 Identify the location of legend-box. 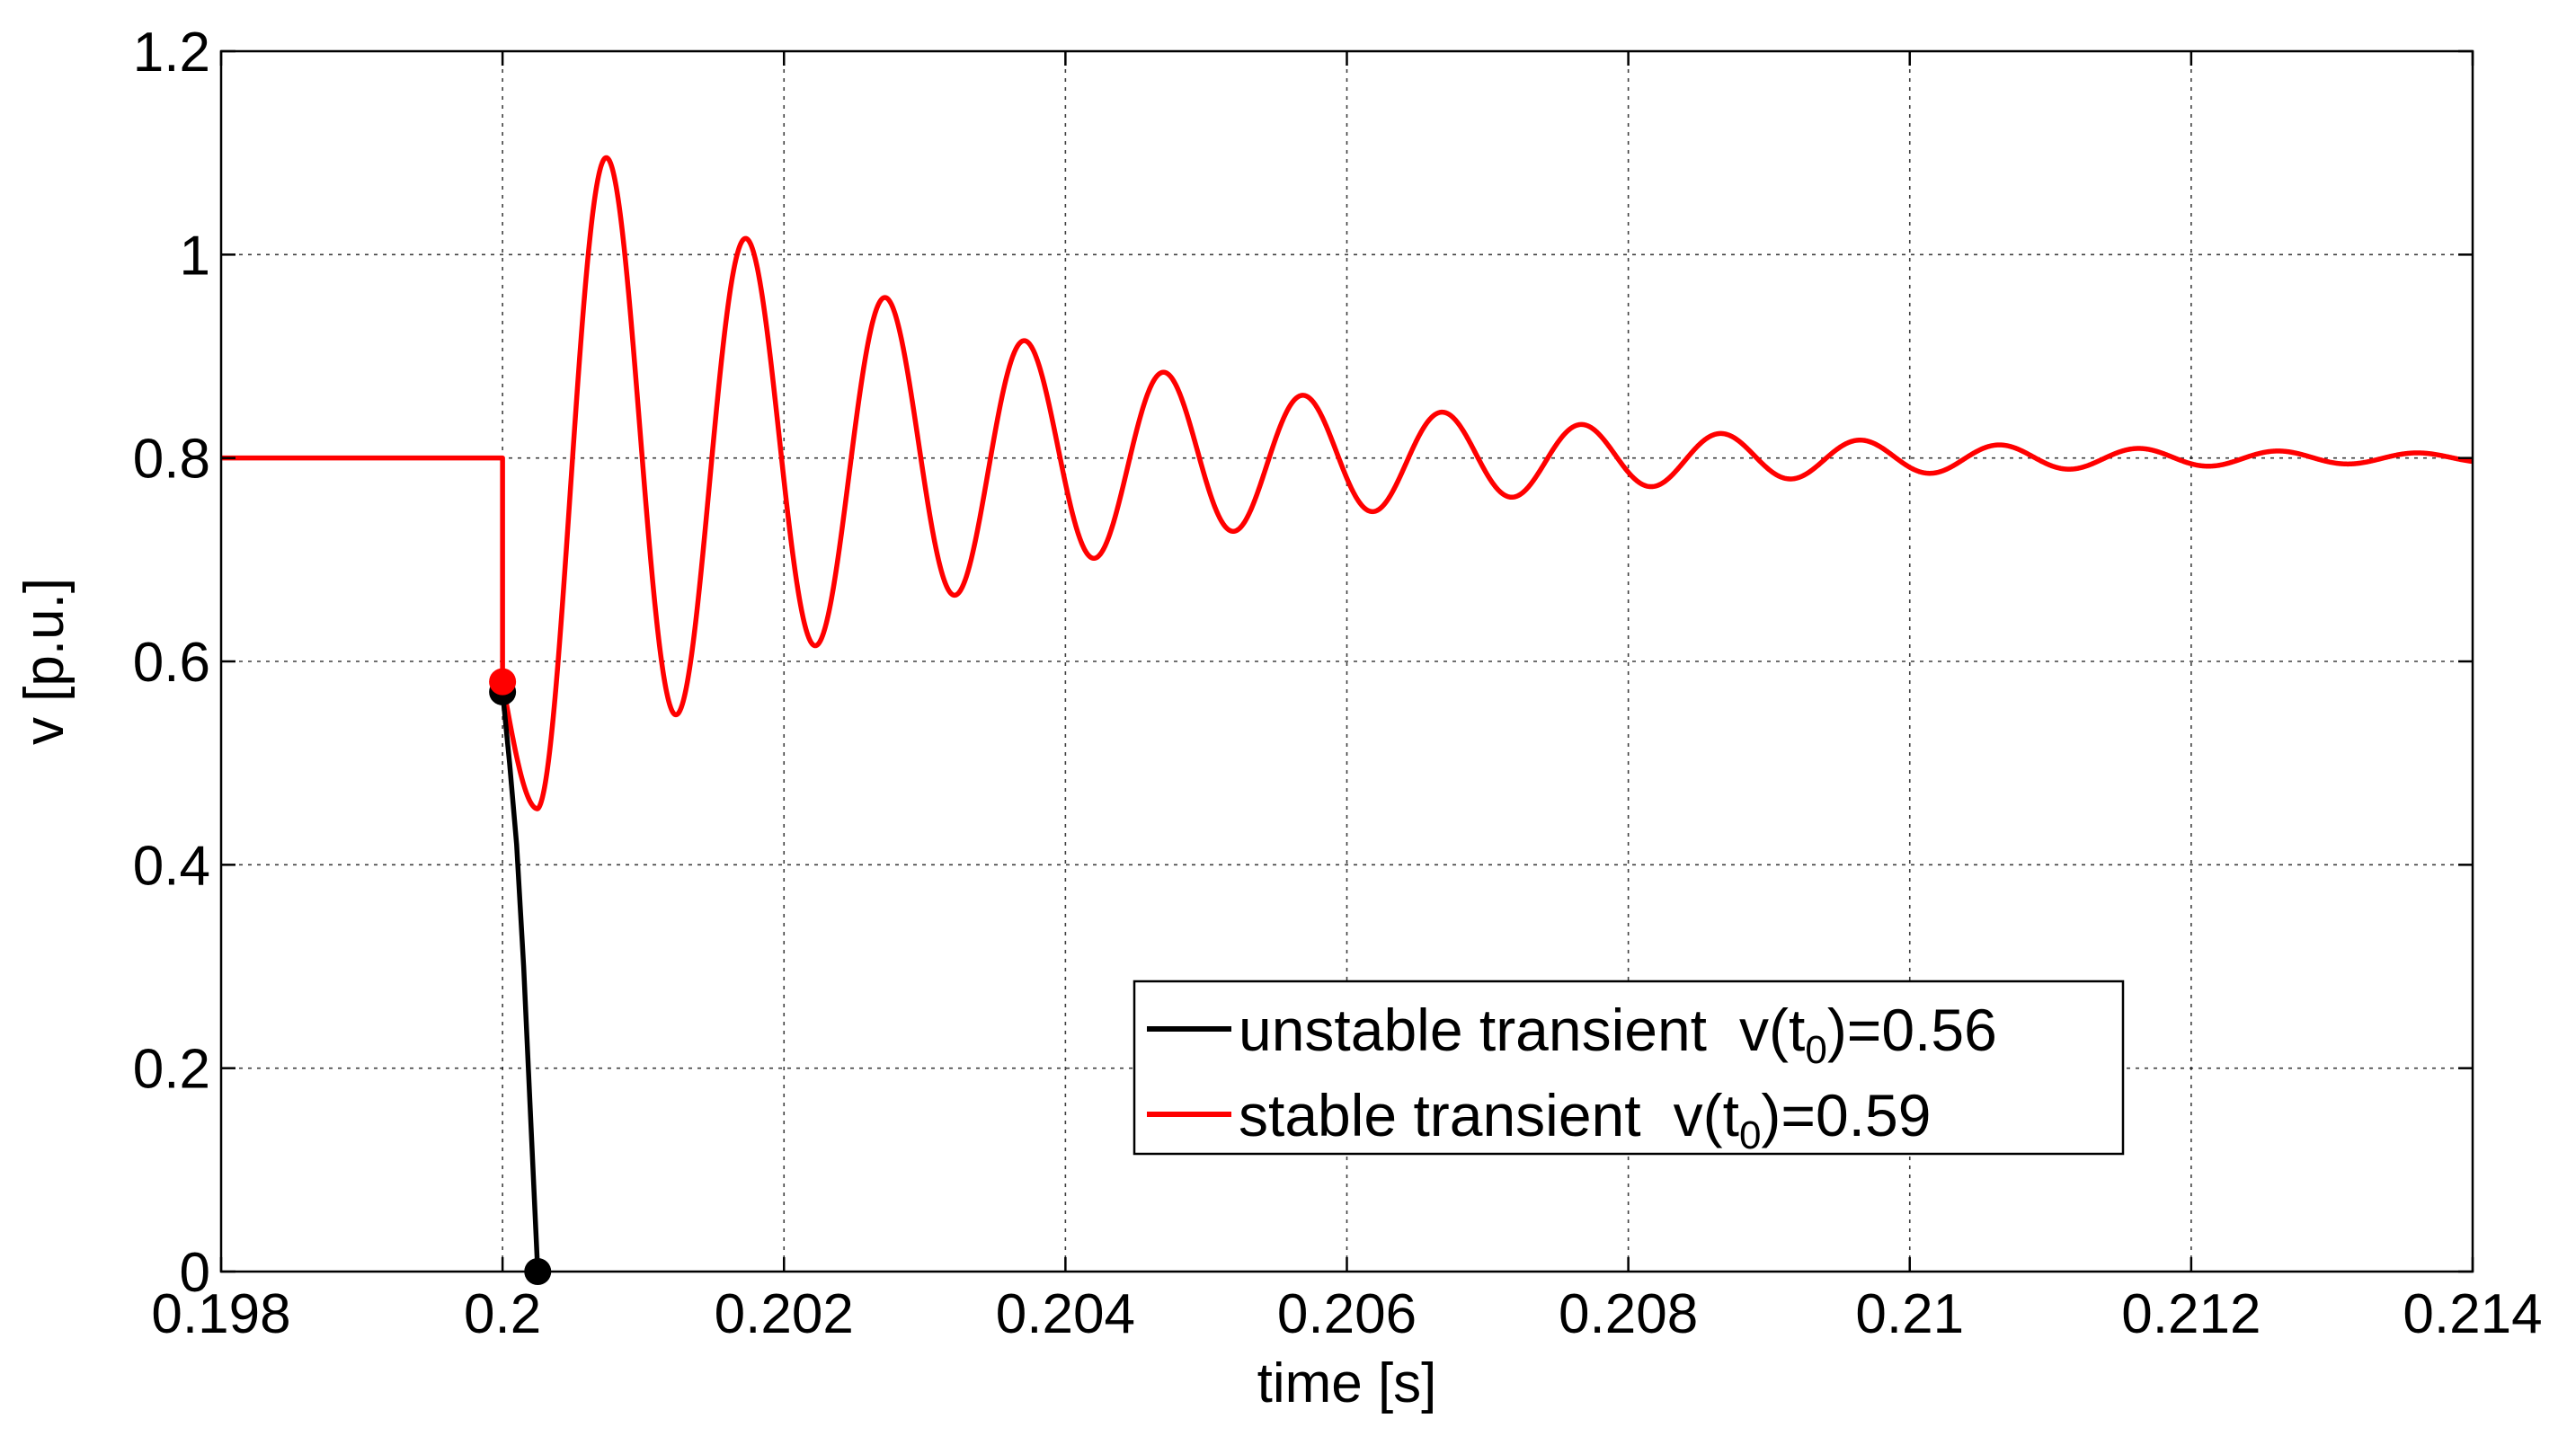
(1629, 1068).